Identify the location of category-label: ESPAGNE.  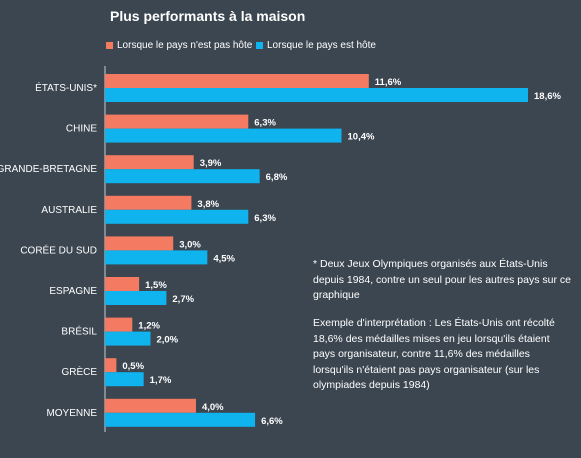
(73, 291).